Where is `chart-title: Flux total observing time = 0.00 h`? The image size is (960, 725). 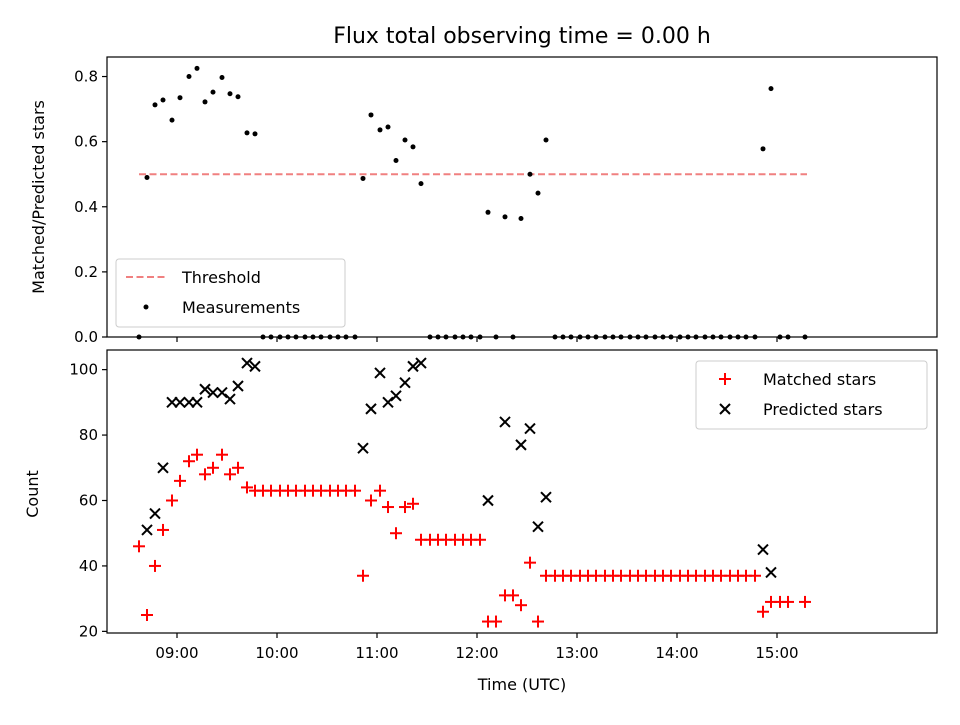
chart-title: Flux total observing time = 0.00 h is located at coordinates (522, 36).